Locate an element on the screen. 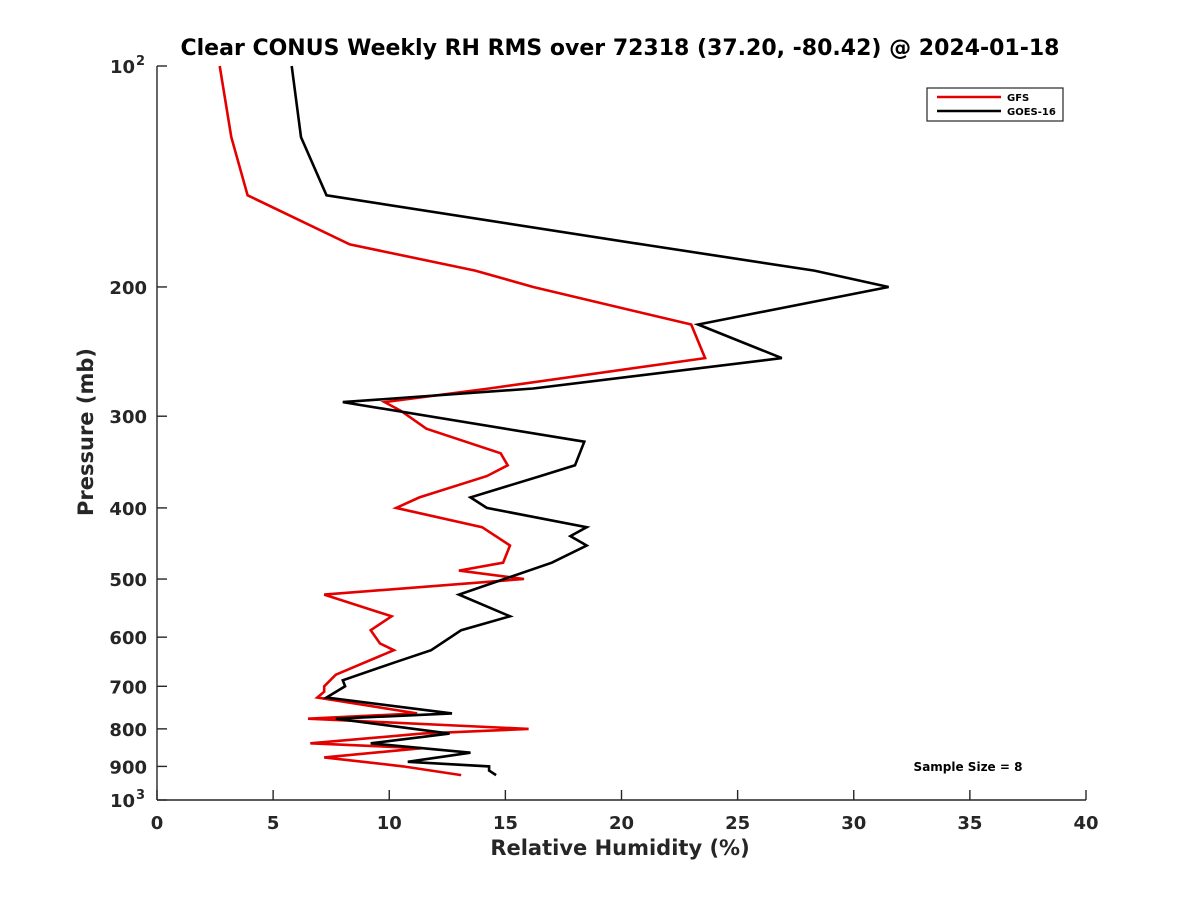  x-axis-label: Relative Humidity (%) is located at coordinates (619, 848).